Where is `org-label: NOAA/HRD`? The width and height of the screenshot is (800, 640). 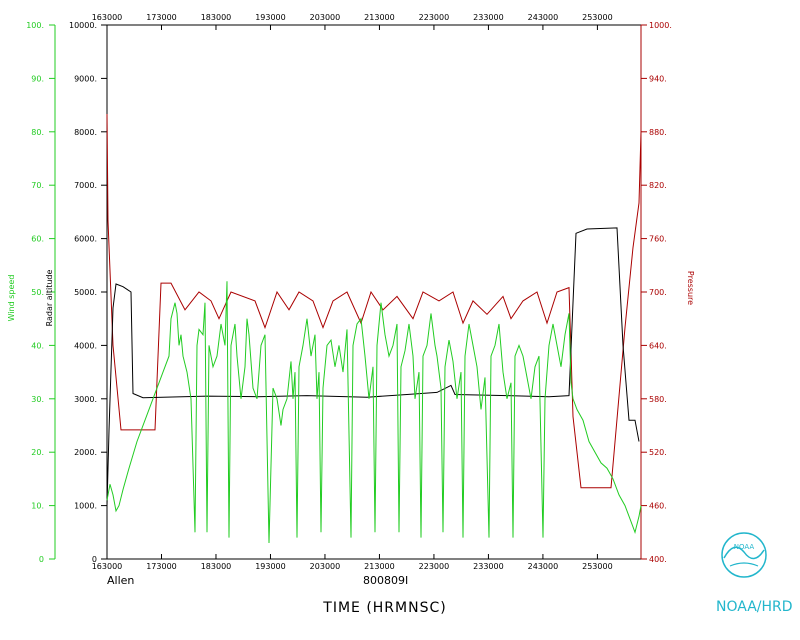 org-label: NOAA/HRD is located at coordinates (754, 607).